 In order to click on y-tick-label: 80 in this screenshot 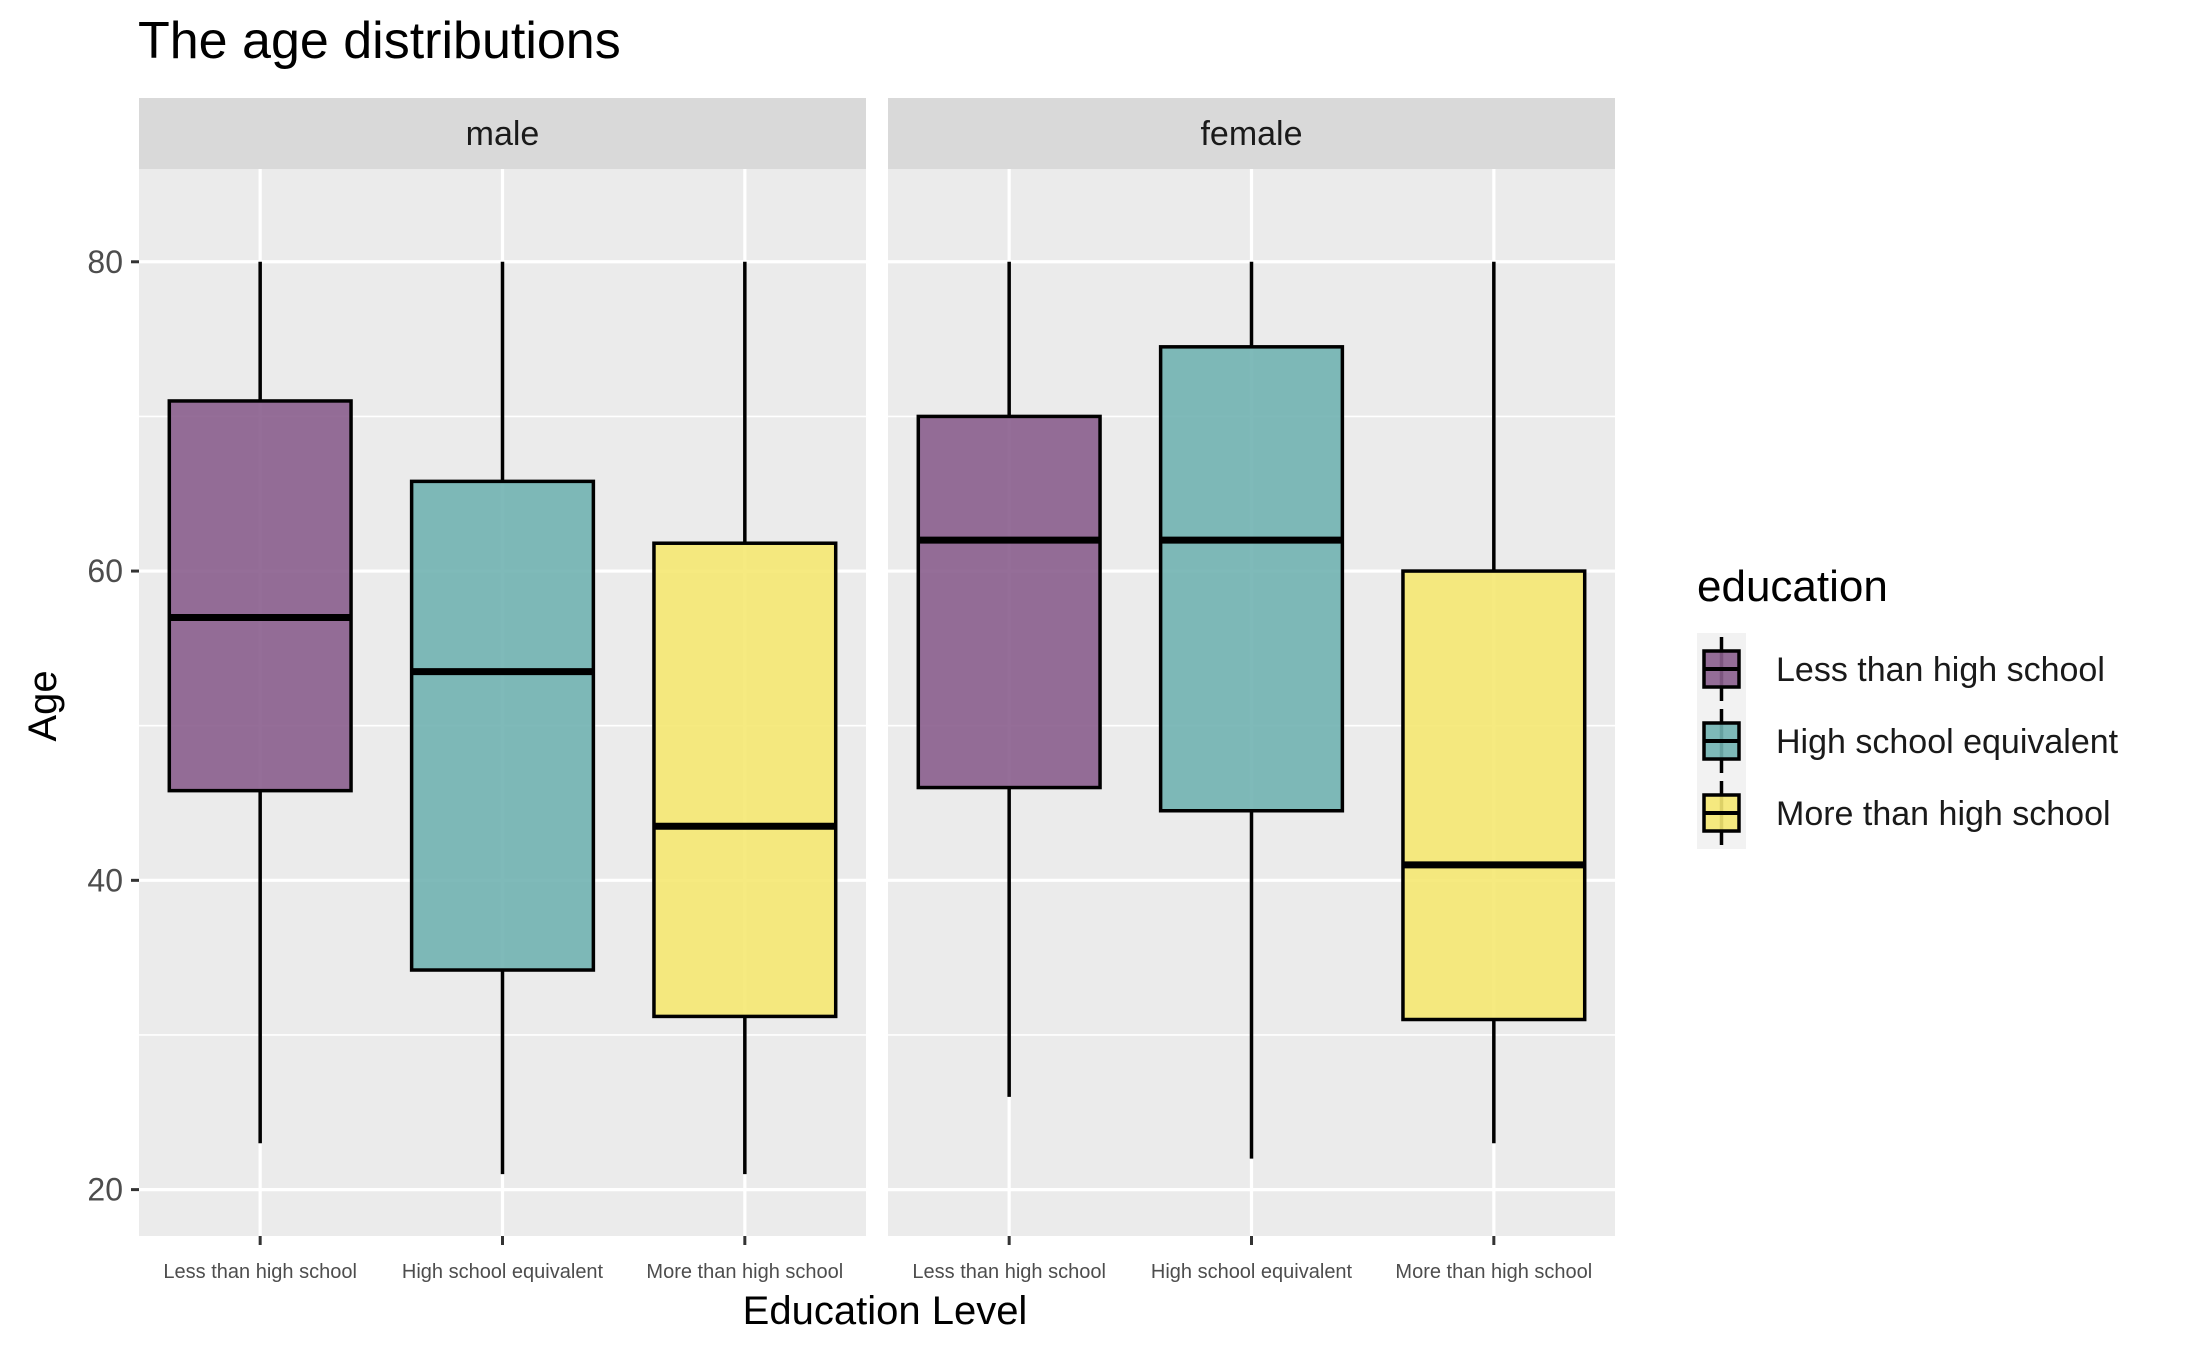, I will do `click(105, 262)`.